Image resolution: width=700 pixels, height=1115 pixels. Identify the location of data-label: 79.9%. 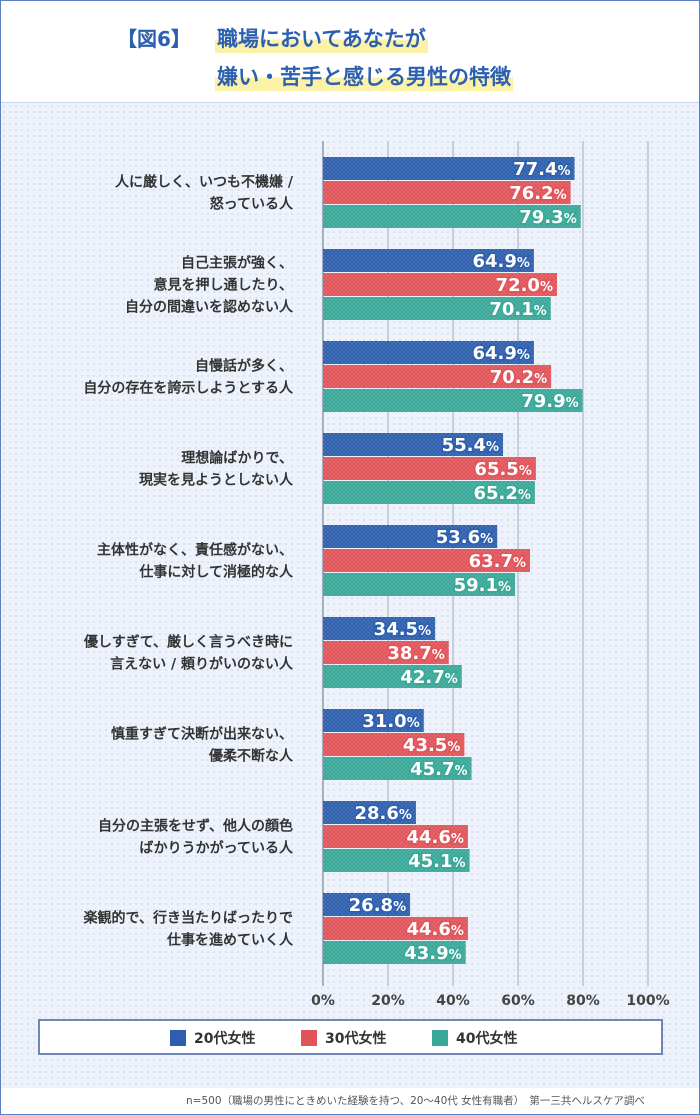
(549, 401).